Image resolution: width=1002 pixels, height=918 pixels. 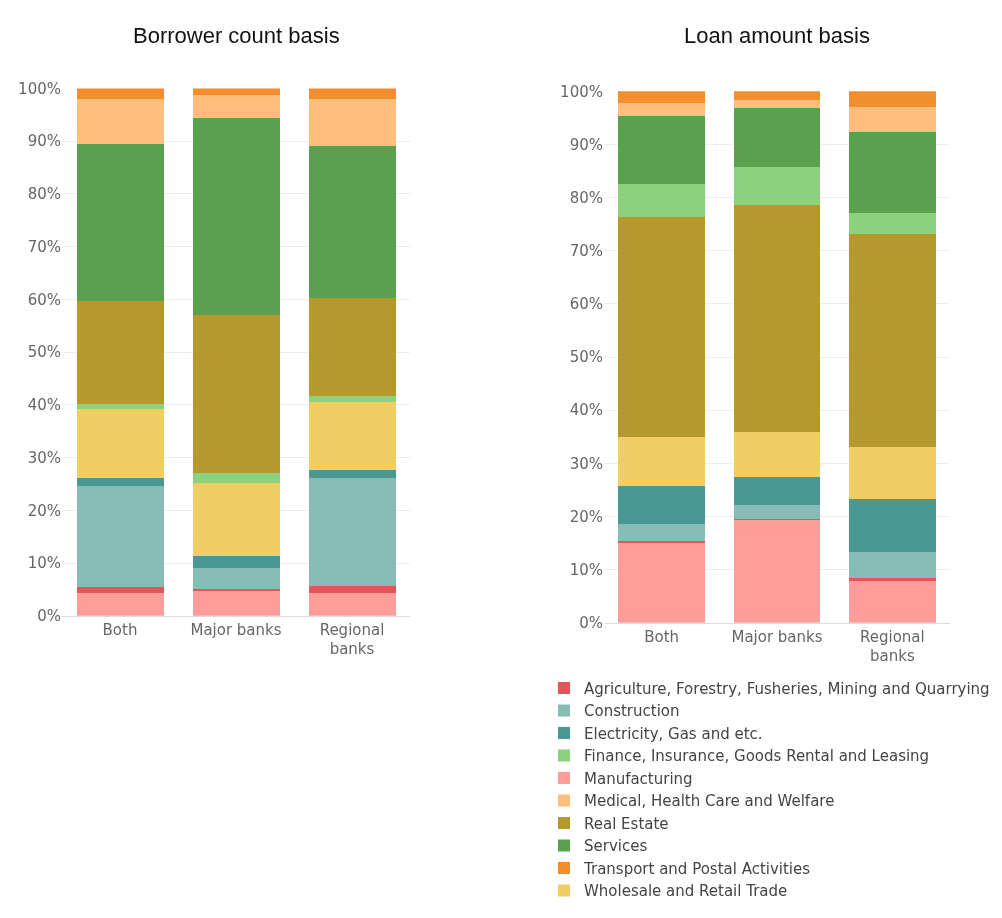 I want to click on legend-label: Wholesale and Retail Trade, so click(x=686, y=891).